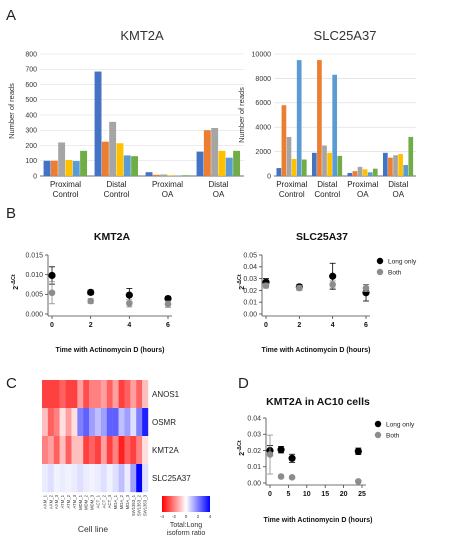  Describe the element at coordinates (362, 494) in the screenshot. I see `x-tick-label: 25` at that location.